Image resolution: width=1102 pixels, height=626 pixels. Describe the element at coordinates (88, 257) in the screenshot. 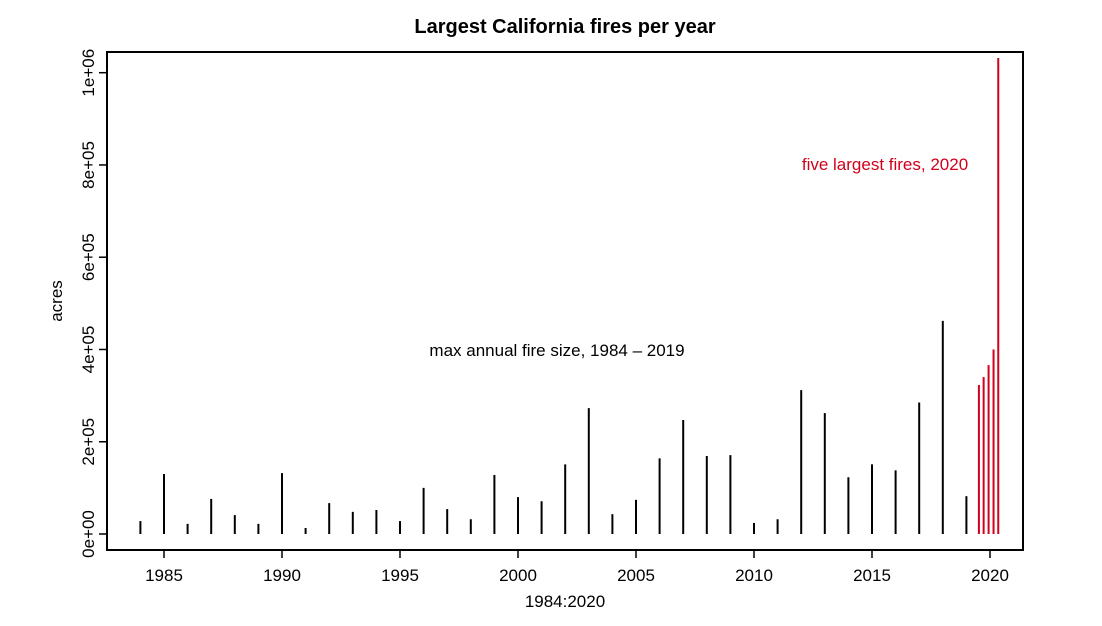

I see `y-tick-label: 6e+05` at that location.